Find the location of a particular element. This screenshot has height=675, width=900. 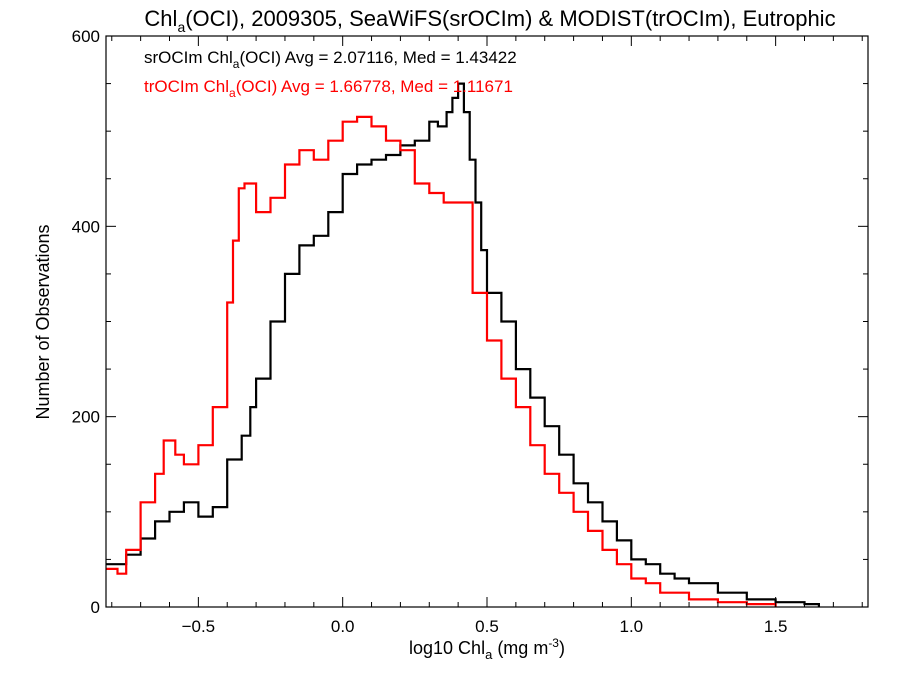

y-axis-label: Number of Observations is located at coordinates (43, 321).